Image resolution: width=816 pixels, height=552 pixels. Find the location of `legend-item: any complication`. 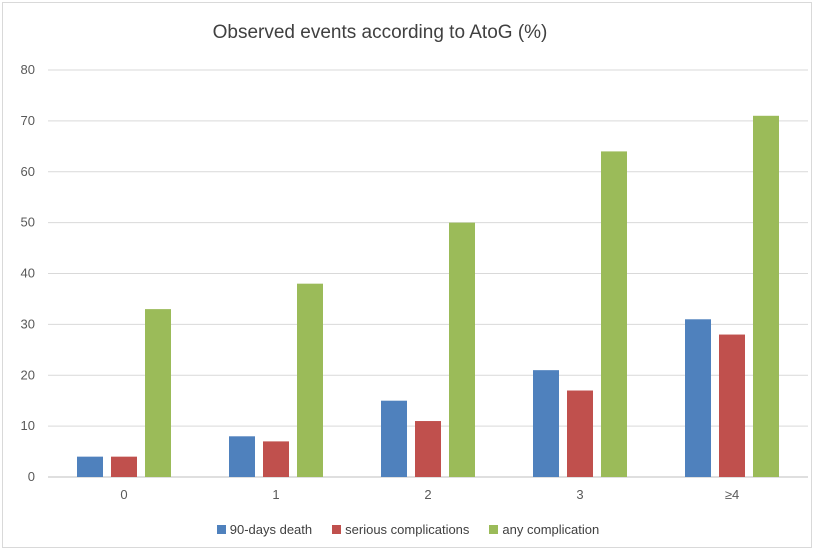

legend-item: any complication is located at coordinates (544, 529).